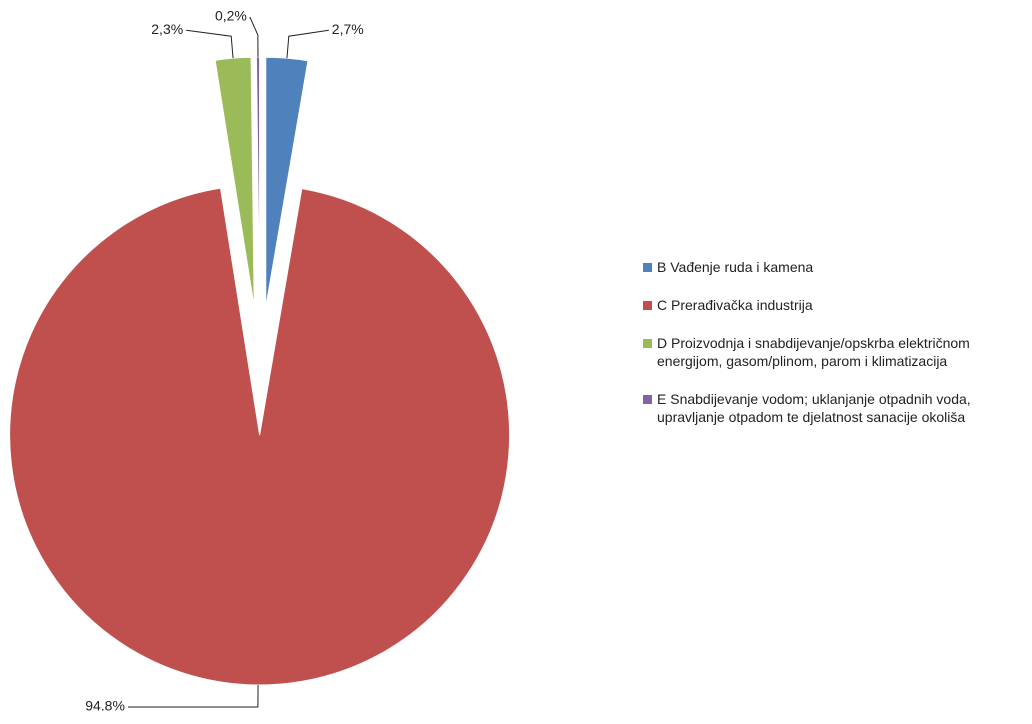  I want to click on data-label: 94.8%, so click(105, 706).